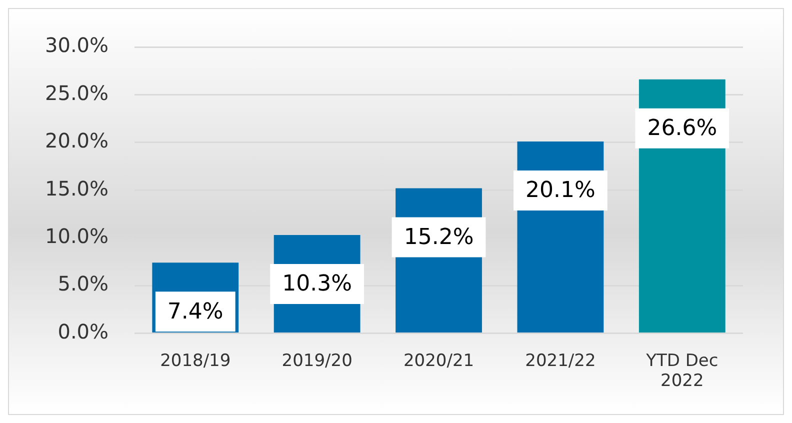  Describe the element at coordinates (76, 45) in the screenshot. I see `y-tick-label: 30.0%` at that location.